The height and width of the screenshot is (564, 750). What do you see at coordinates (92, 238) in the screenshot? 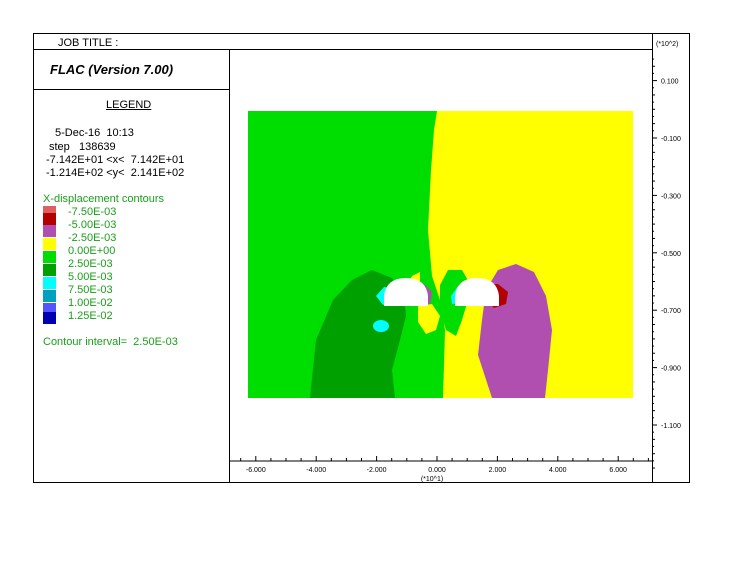
I see `legend-label-2: -2.50E-03` at bounding box center [92, 238].